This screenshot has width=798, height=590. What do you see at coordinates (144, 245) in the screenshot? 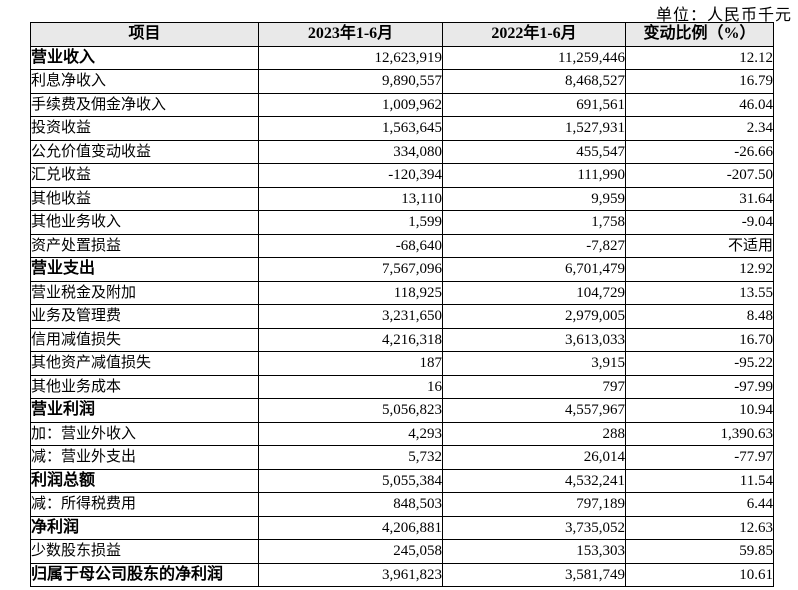
I see `item-label-cell: 资产处置损益` at bounding box center [144, 245].